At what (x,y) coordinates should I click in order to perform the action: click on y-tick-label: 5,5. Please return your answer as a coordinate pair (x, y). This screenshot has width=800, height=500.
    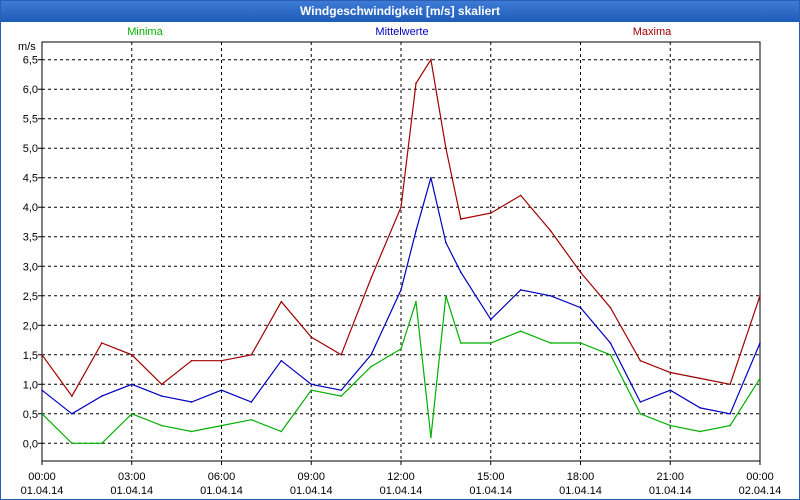
    Looking at the image, I should click on (30, 120).